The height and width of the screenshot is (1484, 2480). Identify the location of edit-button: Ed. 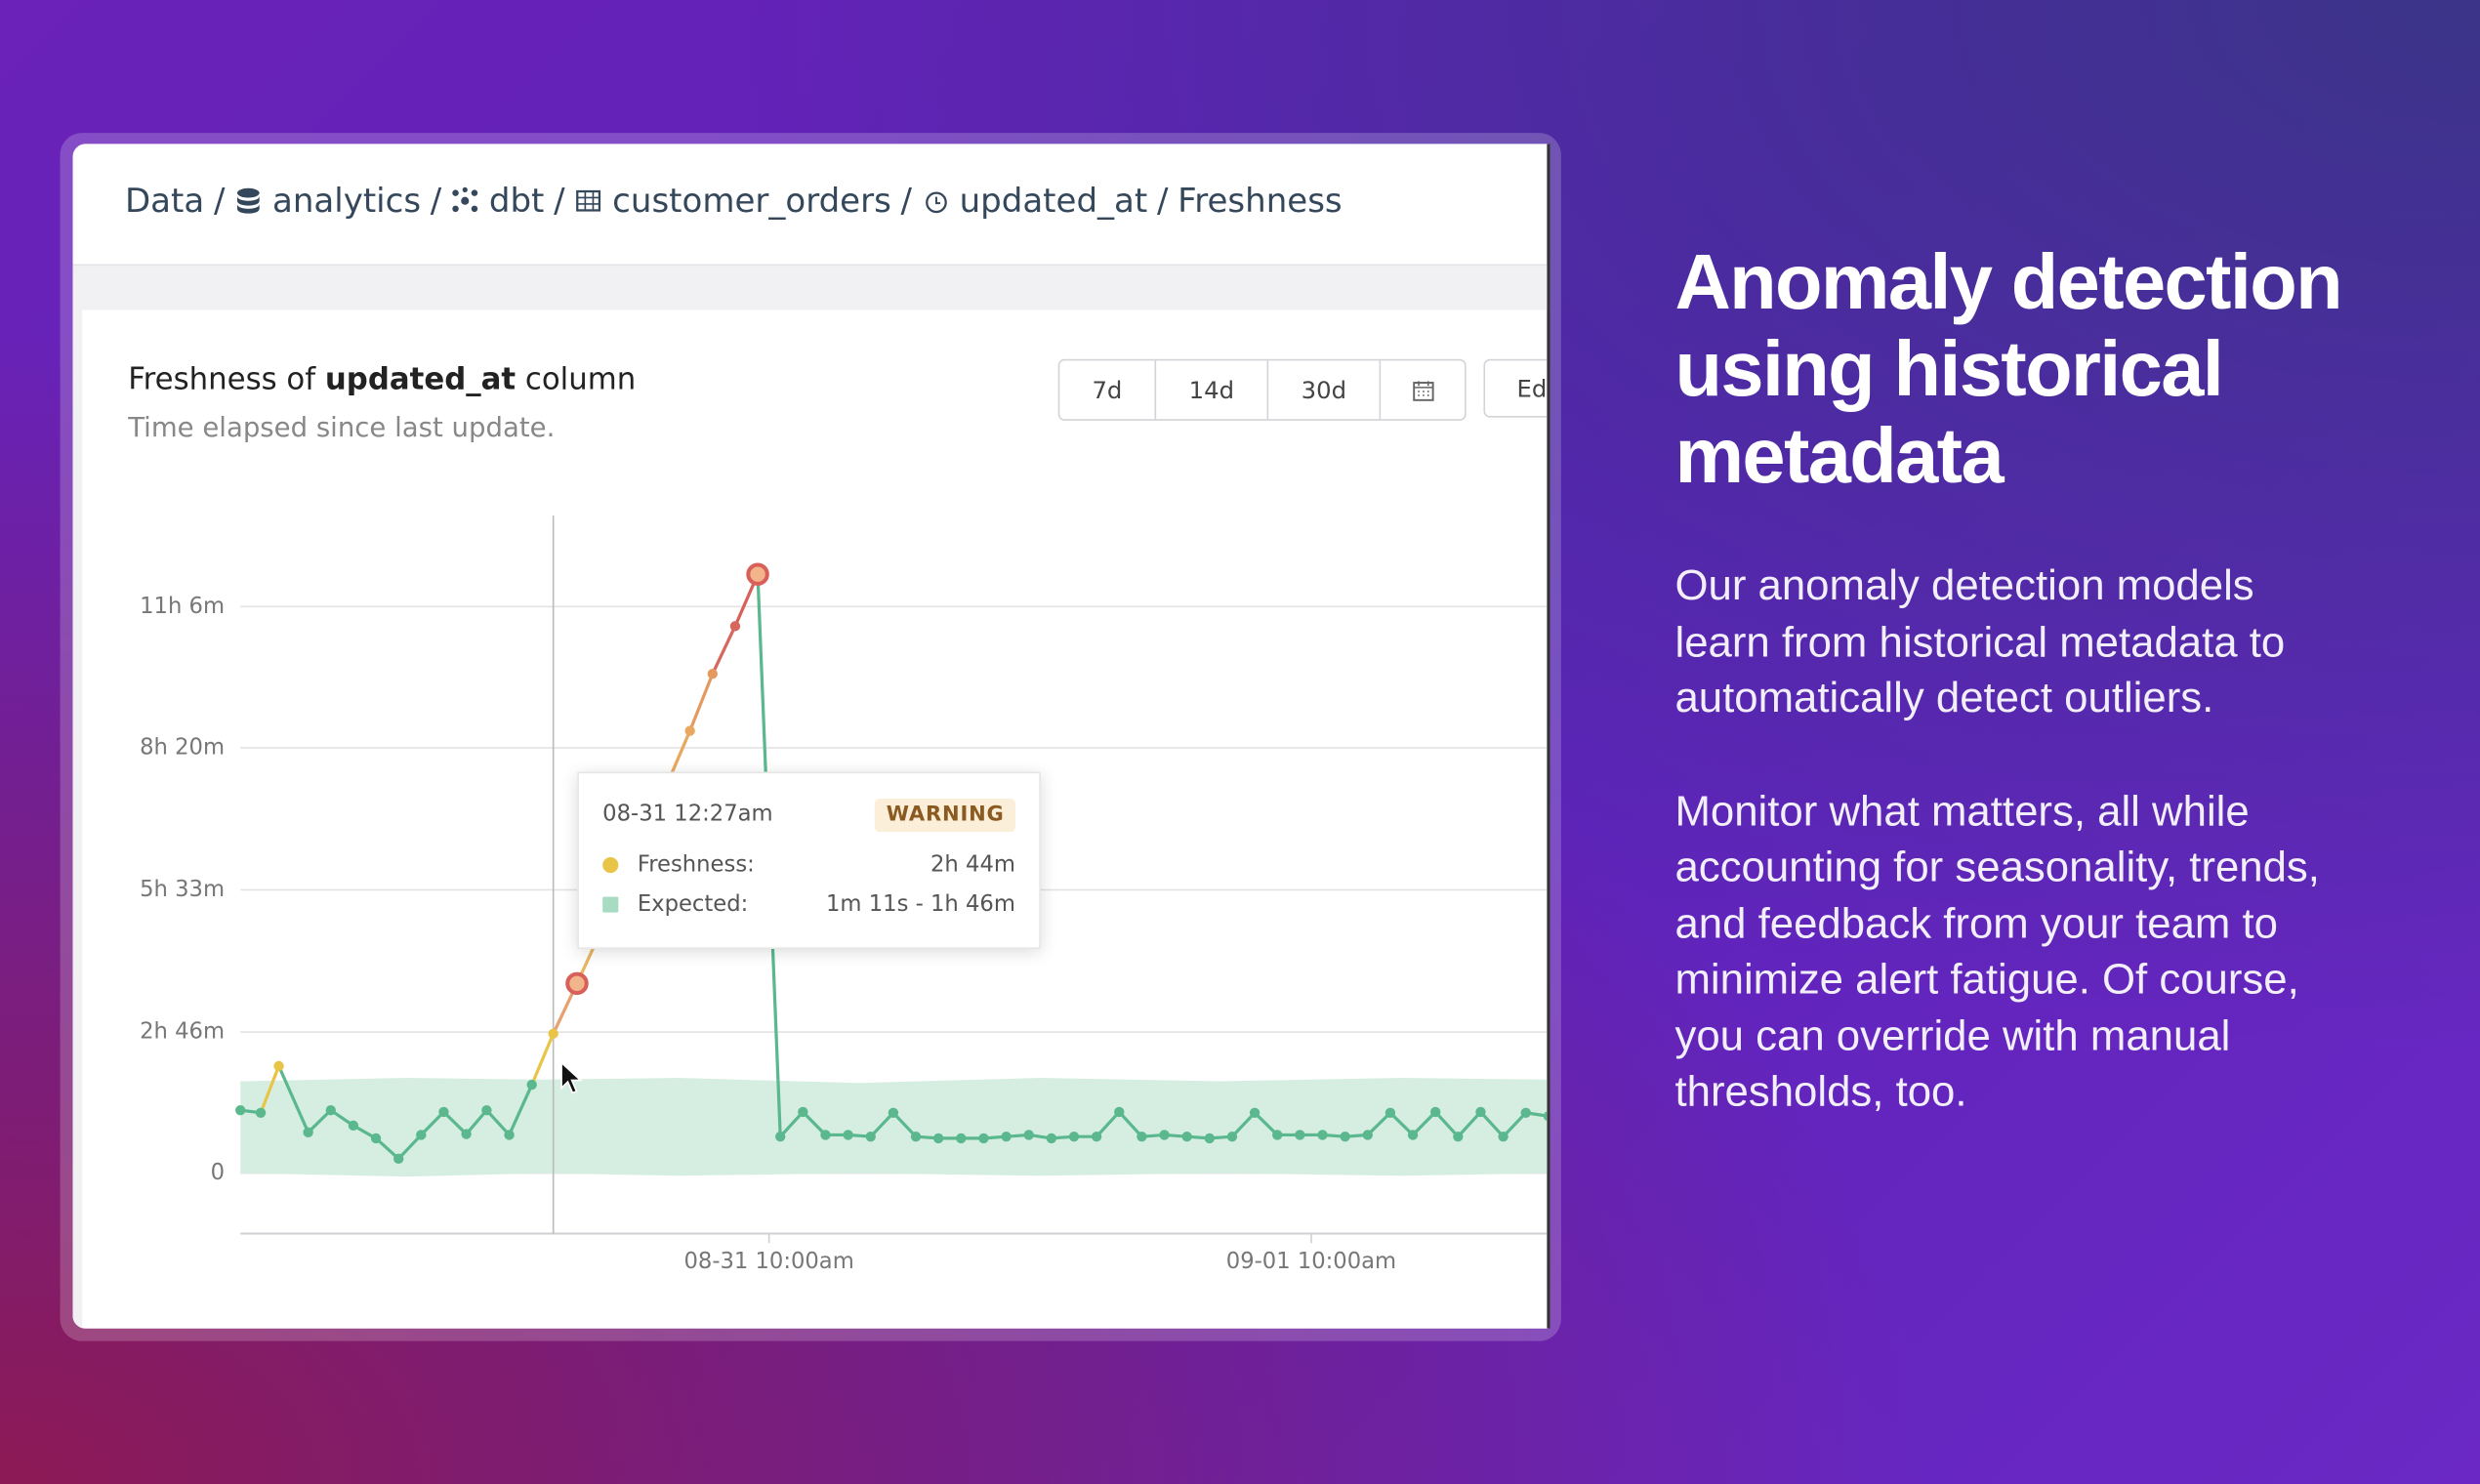
(1515, 388).